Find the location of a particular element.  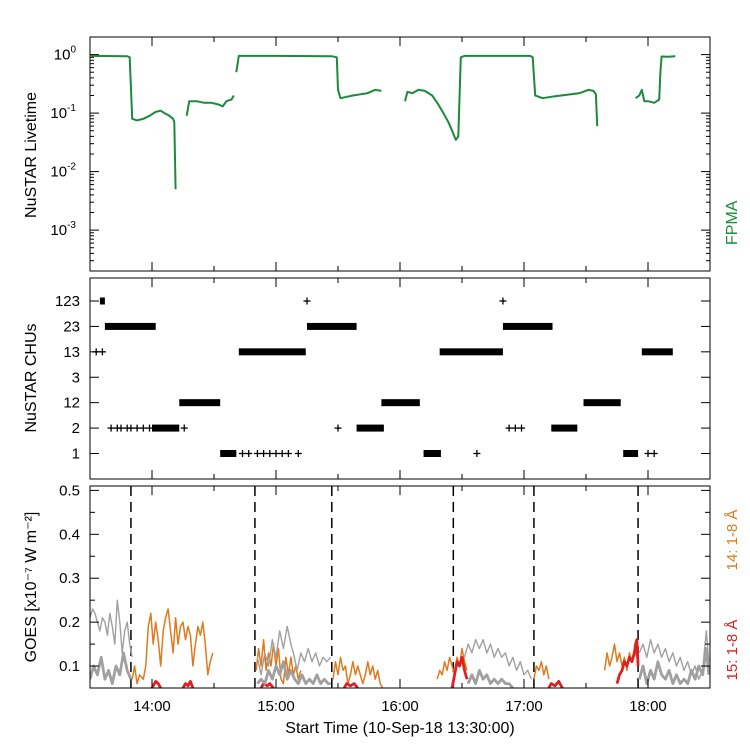

chus-y-axis-label: NuSTAR CHUs is located at coordinates (31, 377).